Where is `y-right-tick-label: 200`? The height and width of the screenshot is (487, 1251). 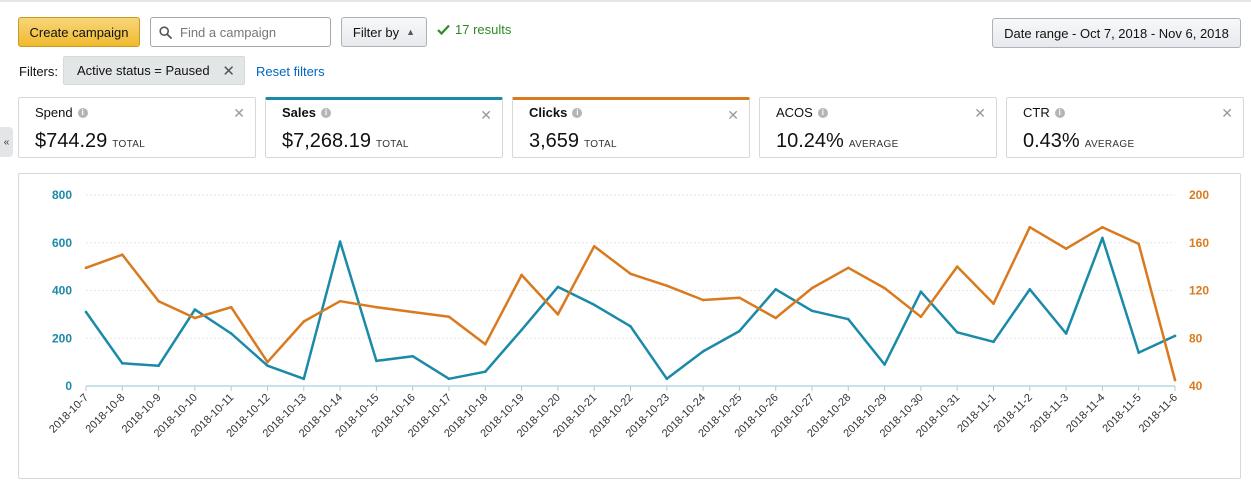
y-right-tick-label: 200 is located at coordinates (1199, 195).